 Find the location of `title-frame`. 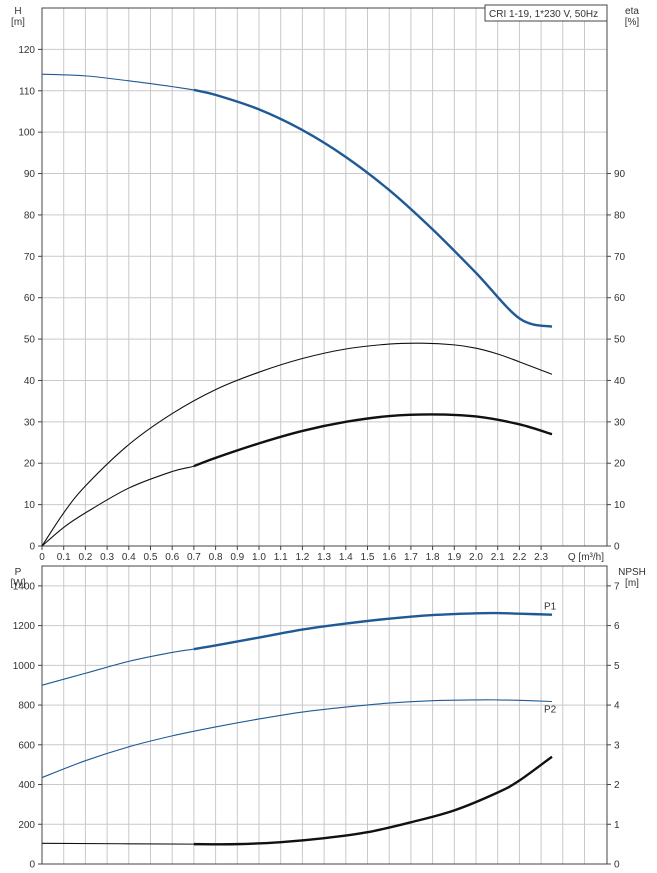

title-frame is located at coordinates (546, 13).